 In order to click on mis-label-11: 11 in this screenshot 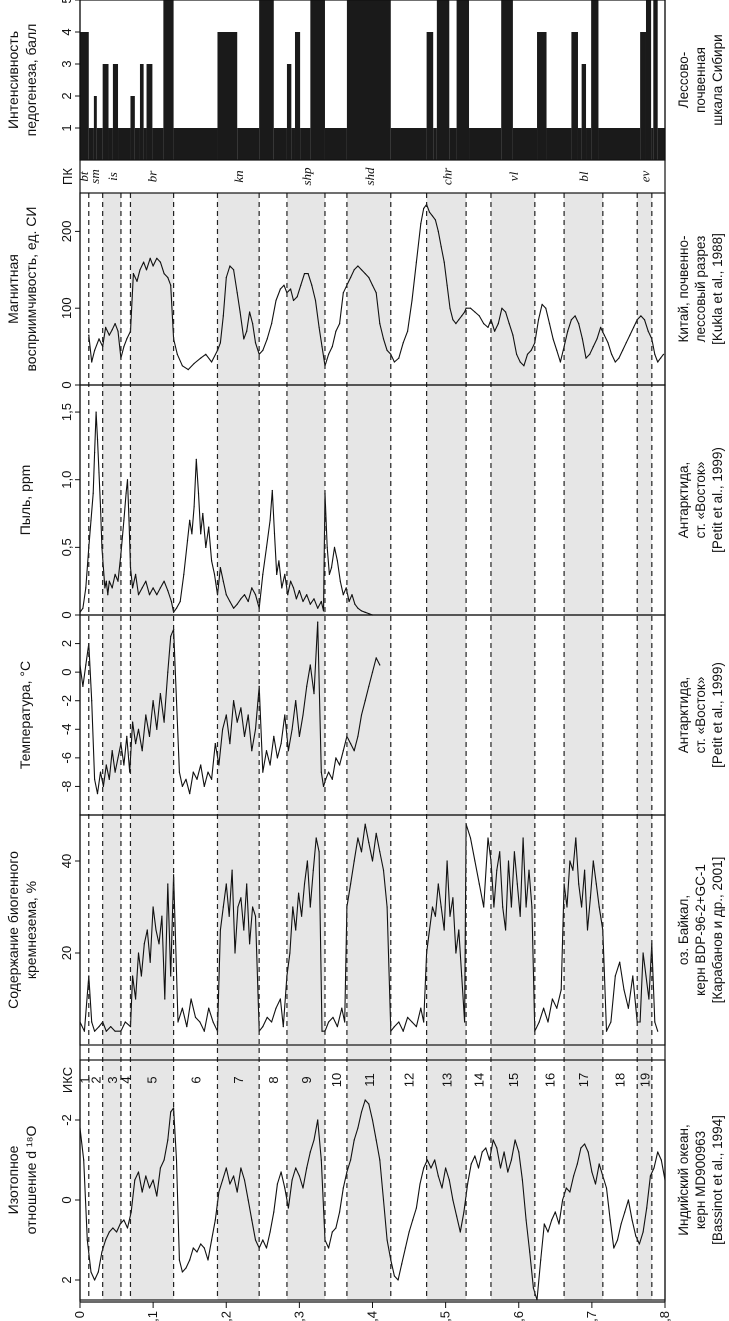, I will do `click(369, 1080)`.